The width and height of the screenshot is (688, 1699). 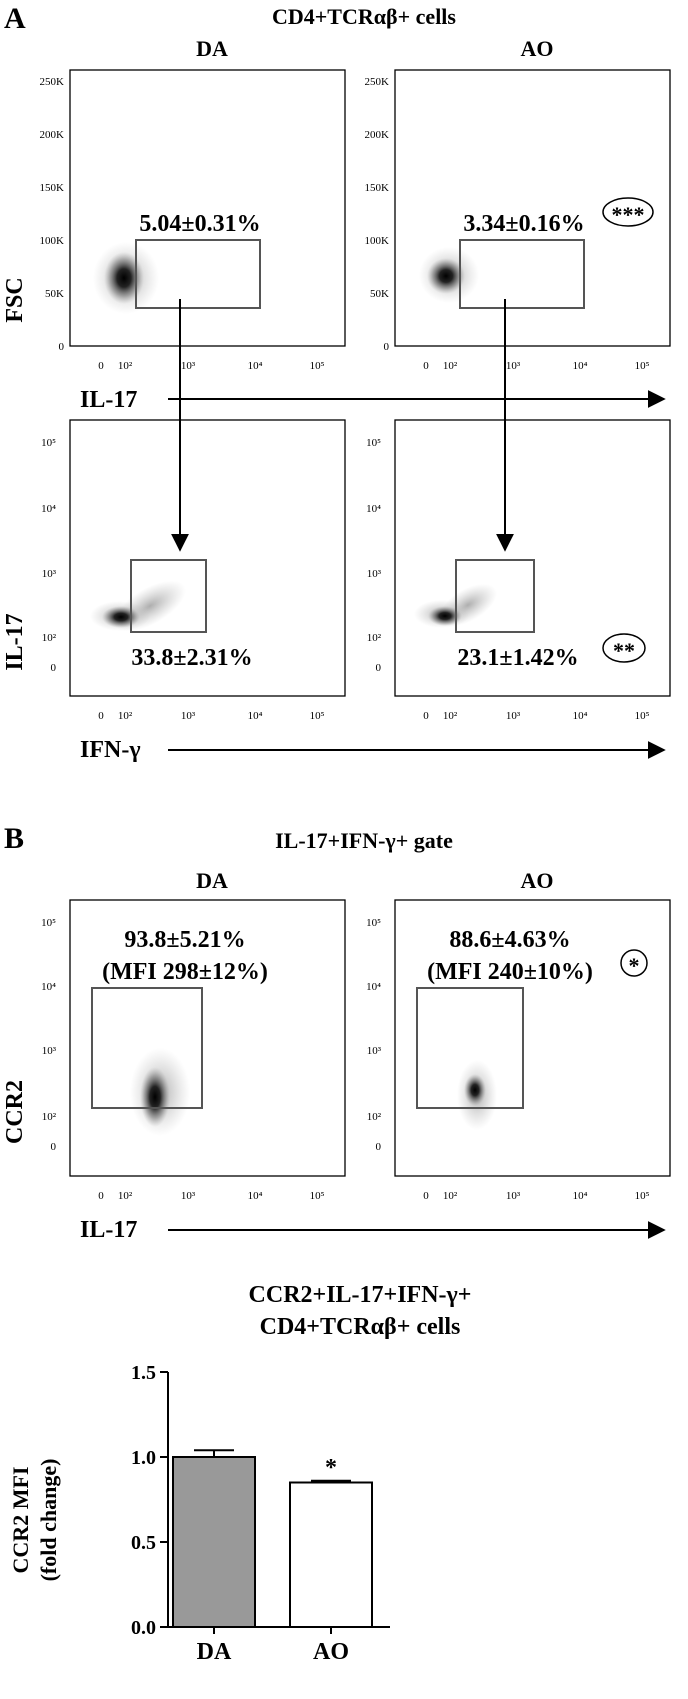 I want to click on gate-value: 33.8±2.31%, so click(x=191, y=658).